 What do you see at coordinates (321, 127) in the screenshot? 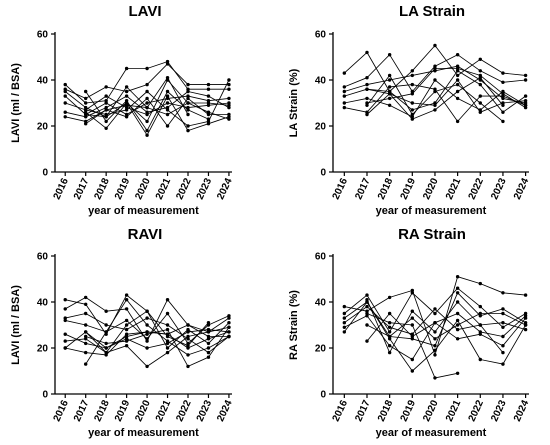
I see `y-tick-label: 20` at bounding box center [321, 127].